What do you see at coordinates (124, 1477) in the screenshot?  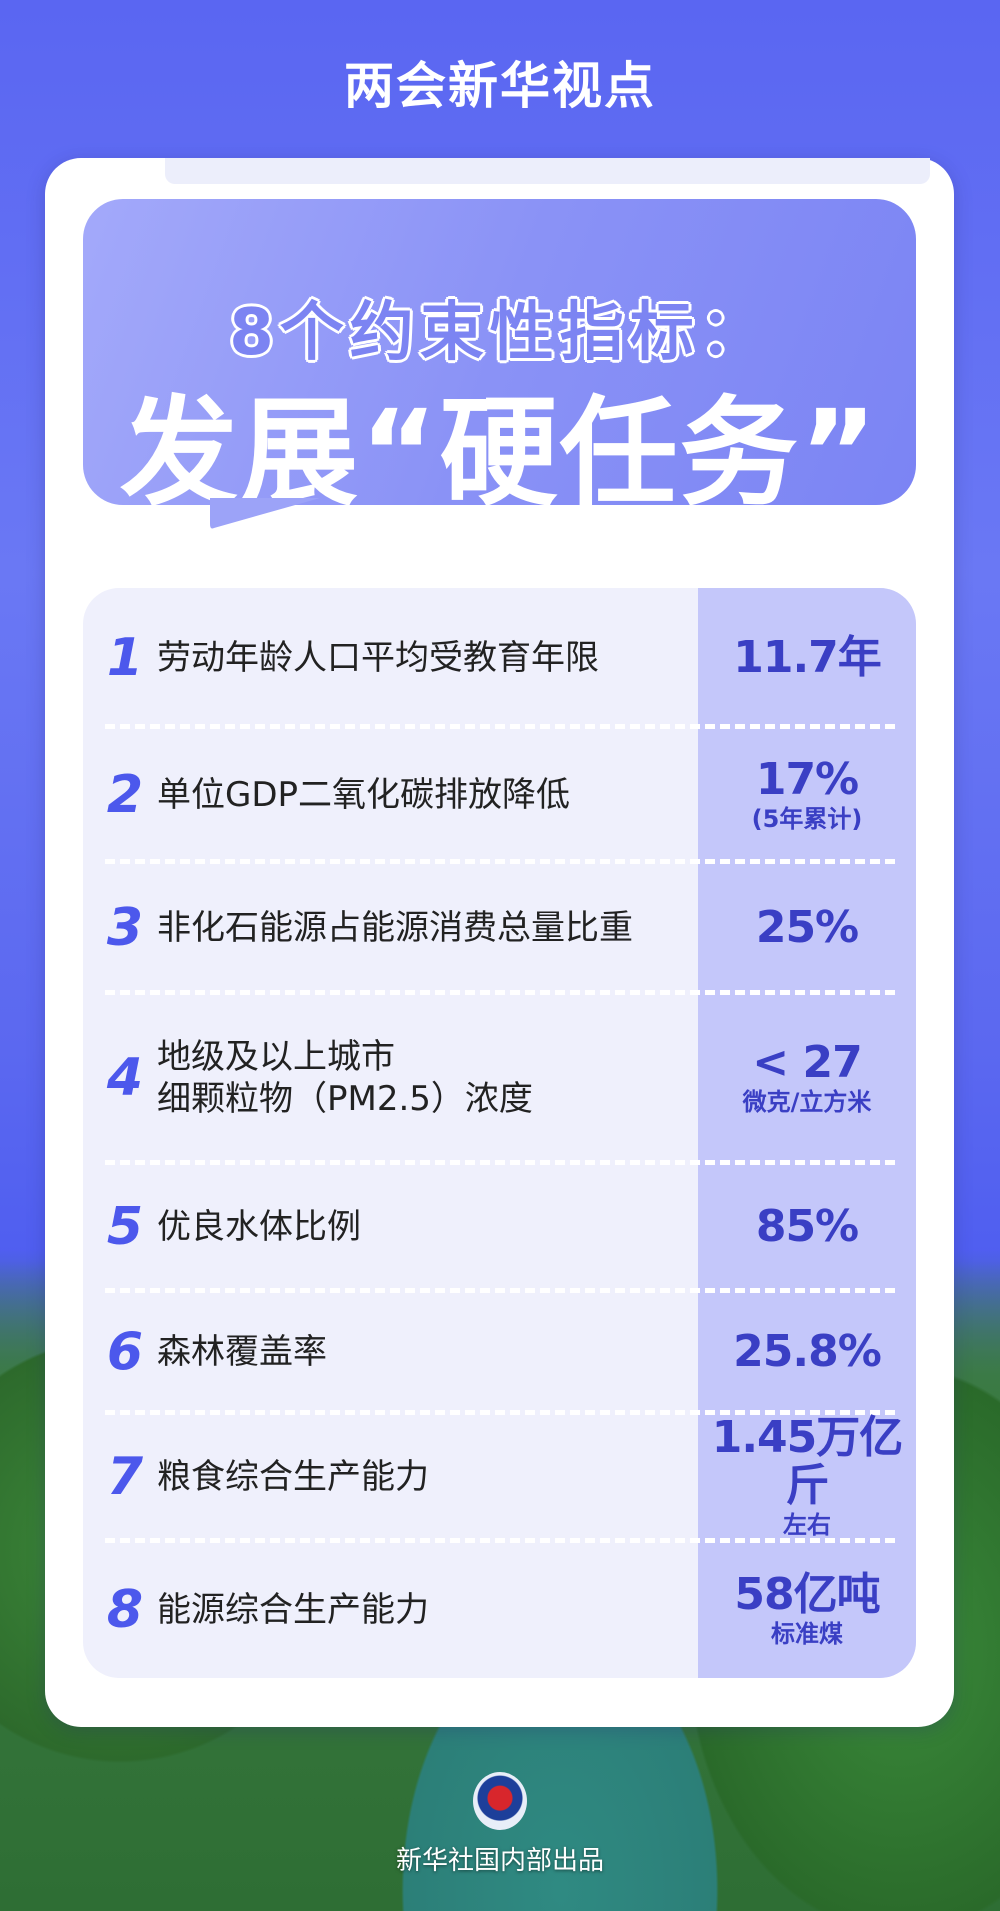 I see `indicator-number: 7` at bounding box center [124, 1477].